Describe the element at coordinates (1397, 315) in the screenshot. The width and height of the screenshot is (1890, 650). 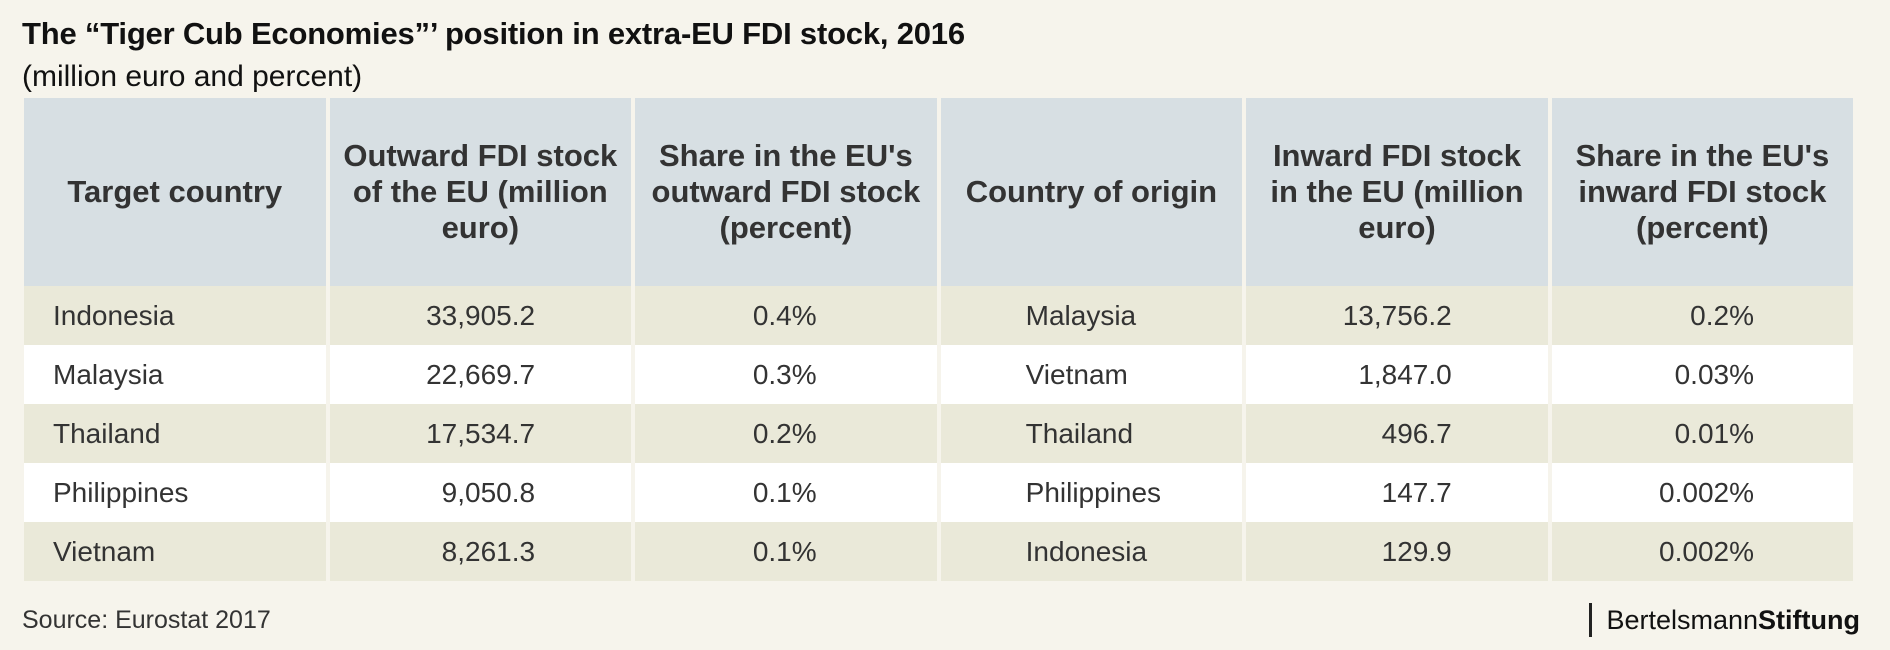
I see `inward-stock-cell: 13,756.2` at that location.